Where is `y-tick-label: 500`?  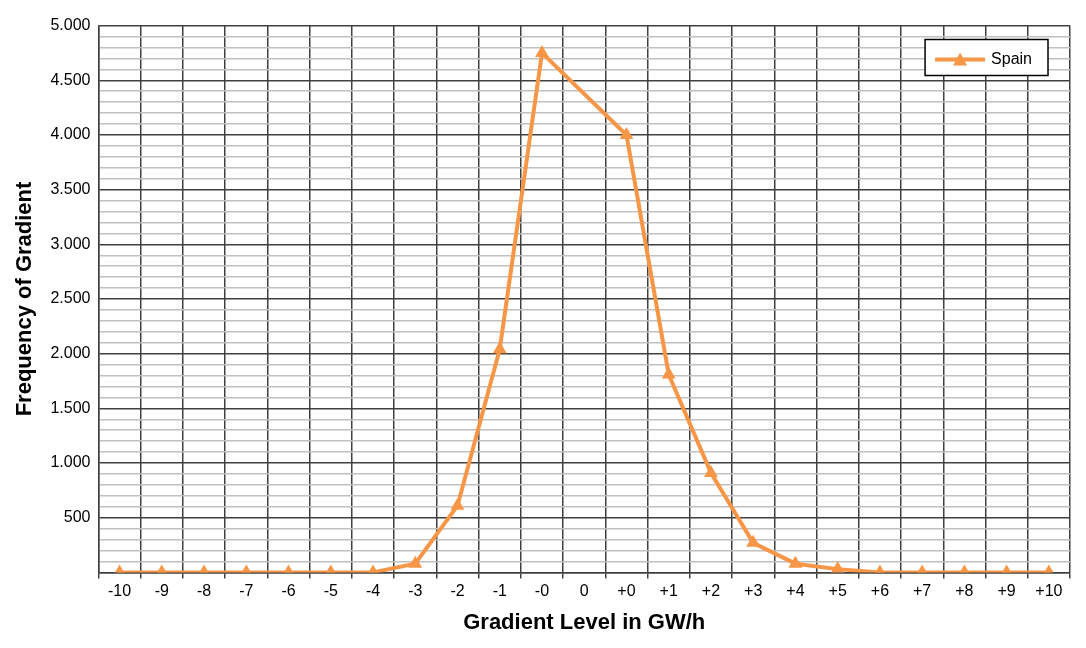 y-tick-label: 500 is located at coordinates (77, 517).